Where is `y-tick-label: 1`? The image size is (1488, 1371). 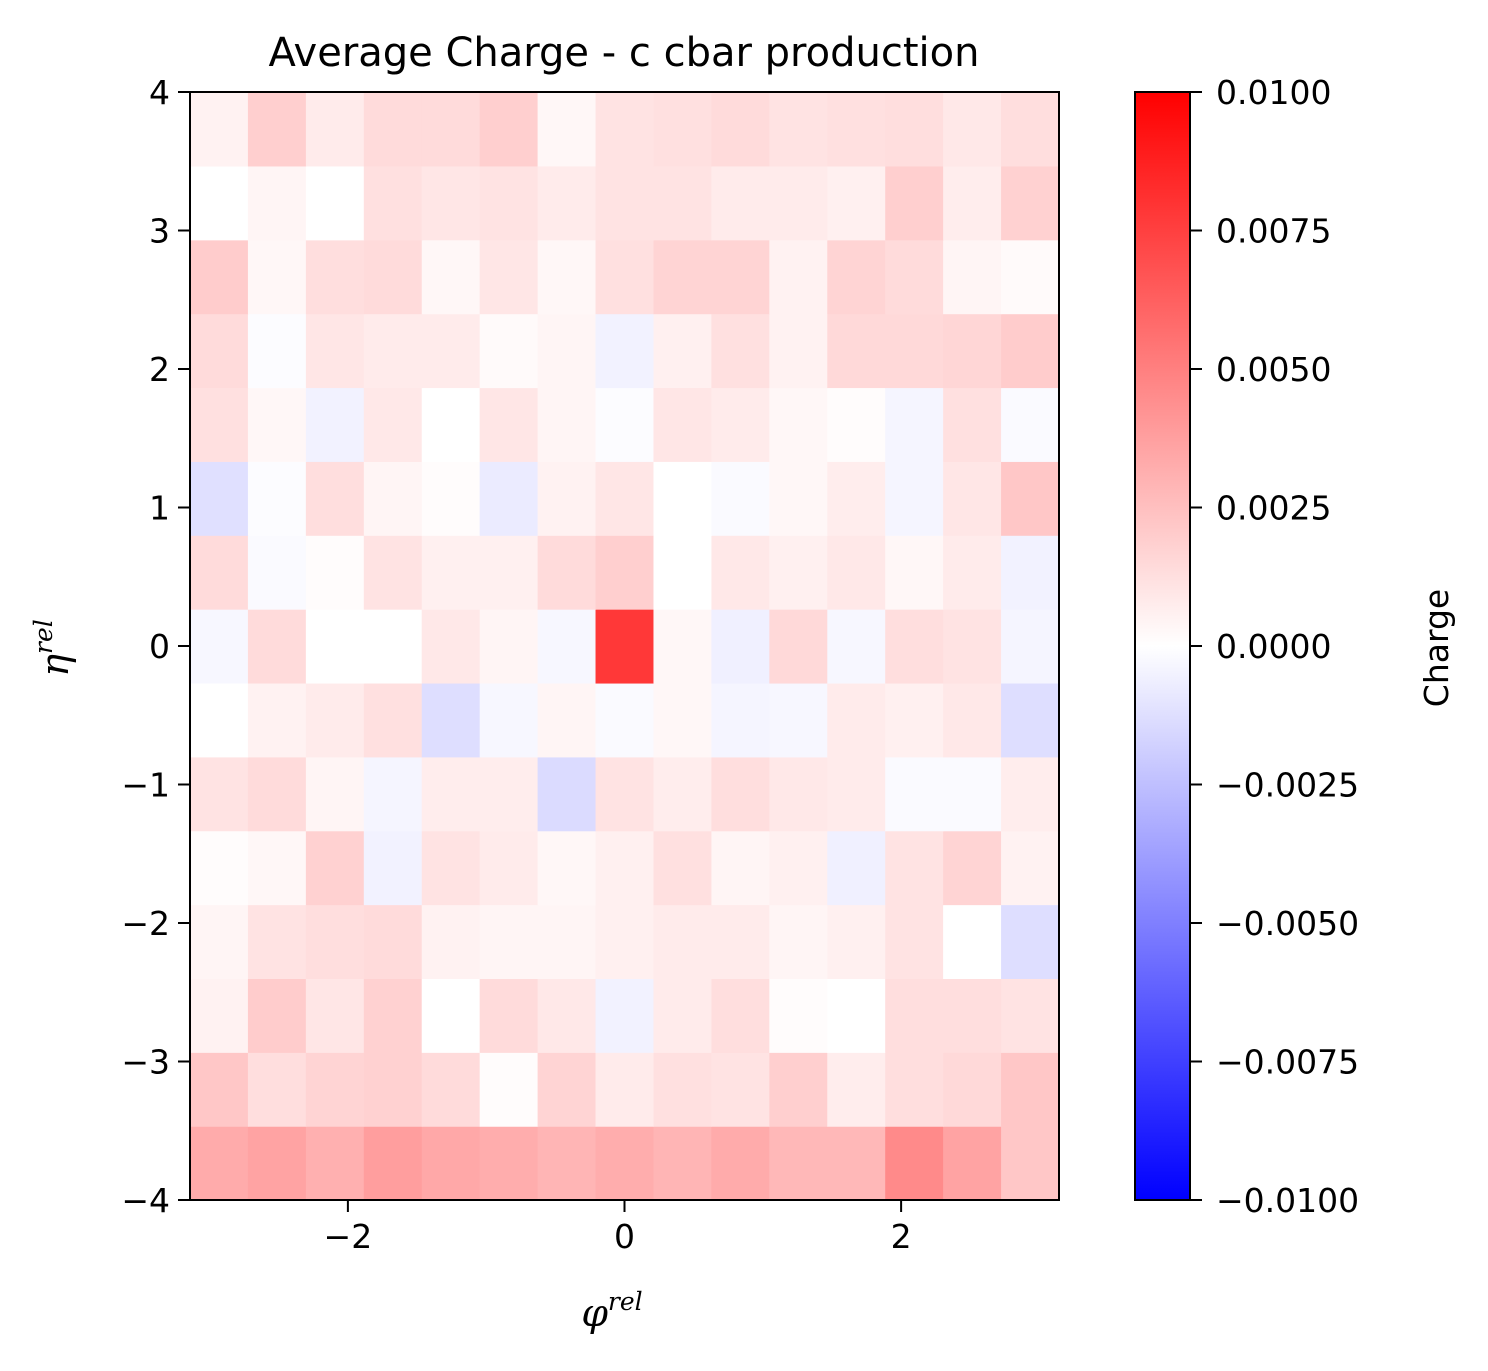
y-tick-label: 1 is located at coordinates (159, 508).